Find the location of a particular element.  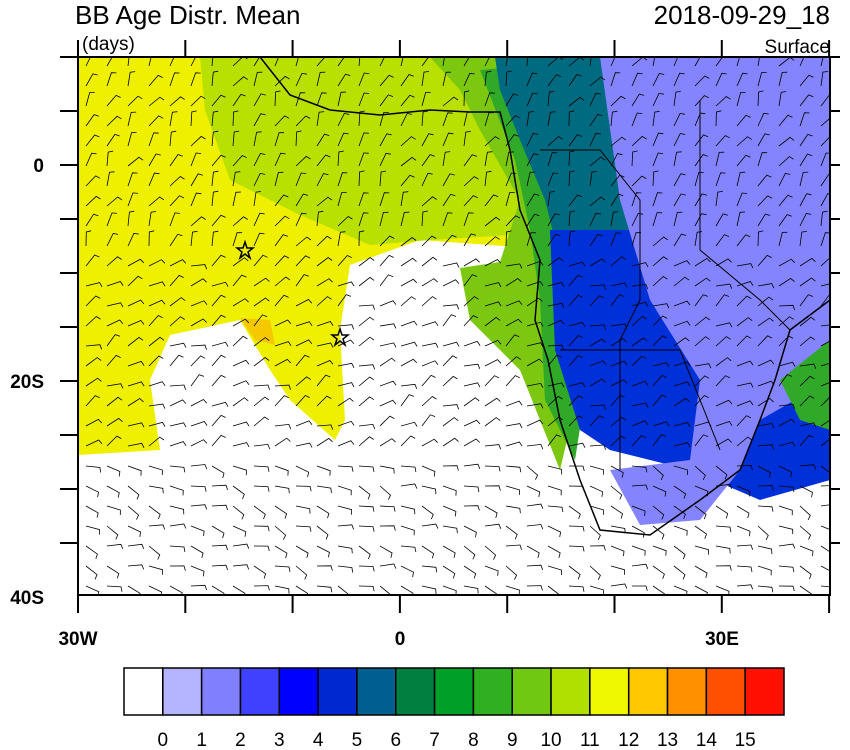

lon-label: 30E is located at coordinates (722, 639).